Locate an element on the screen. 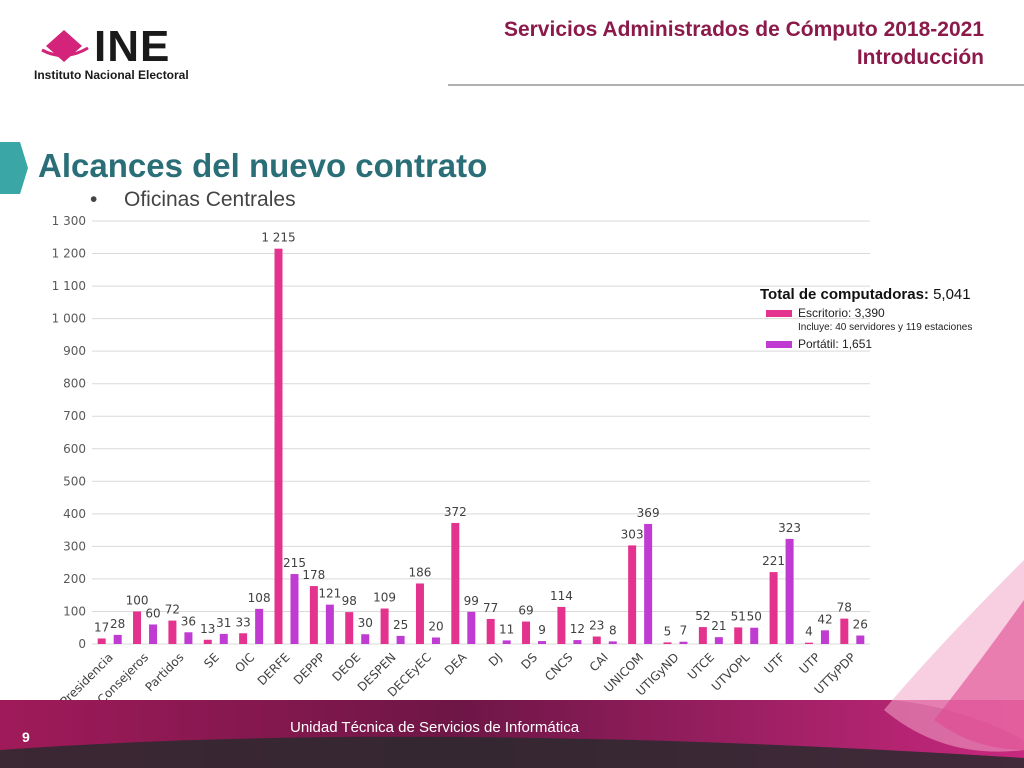  y-tick-label: 100 is located at coordinates (74, 611).